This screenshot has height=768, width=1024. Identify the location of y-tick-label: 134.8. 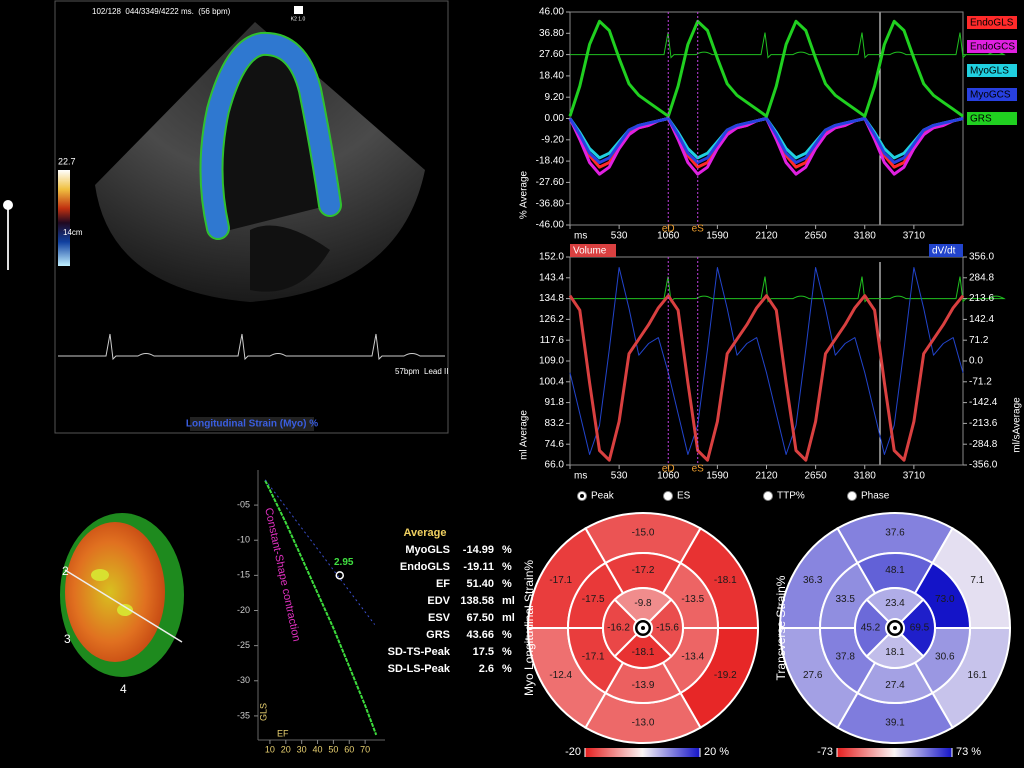
(551, 298).